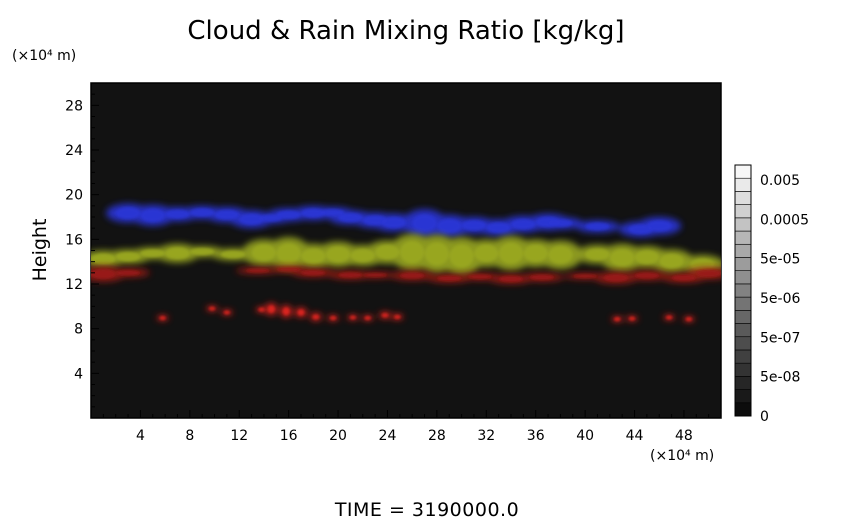 This screenshot has height=519, width=854. I want to click on y-tick-label: 28, so click(74, 106).